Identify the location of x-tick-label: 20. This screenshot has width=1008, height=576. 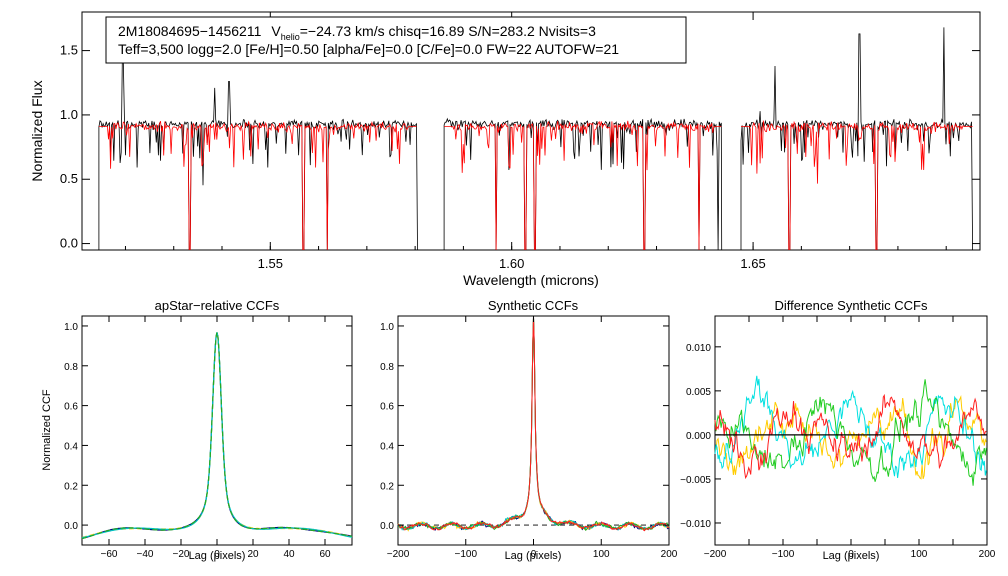
(253, 554).